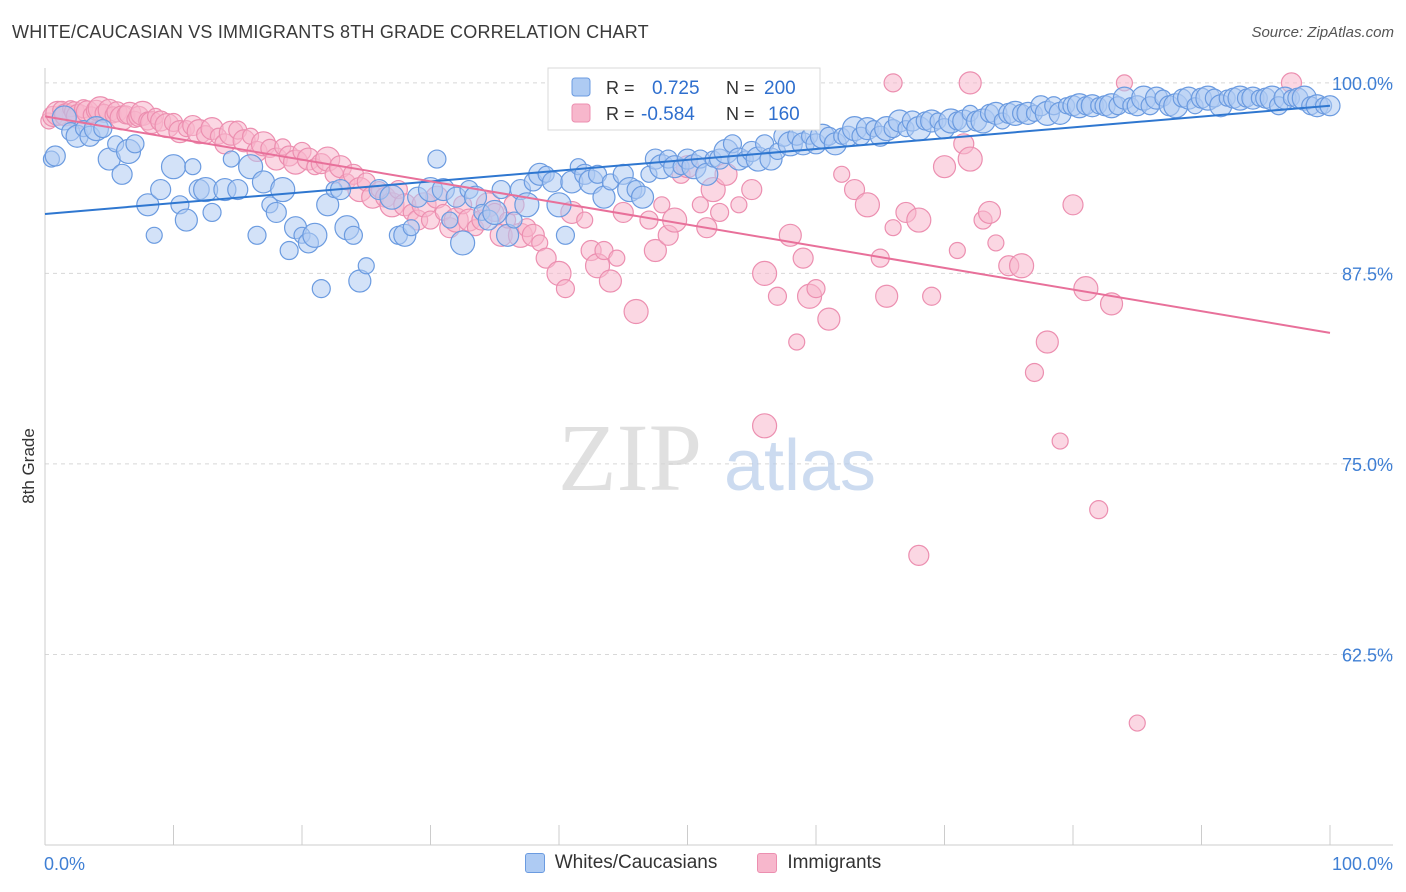 The width and height of the screenshot is (1406, 892). Describe the element at coordinates (636, 863) in the screenshot. I see `legend-label-whites: Whites/Caucasians` at that location.